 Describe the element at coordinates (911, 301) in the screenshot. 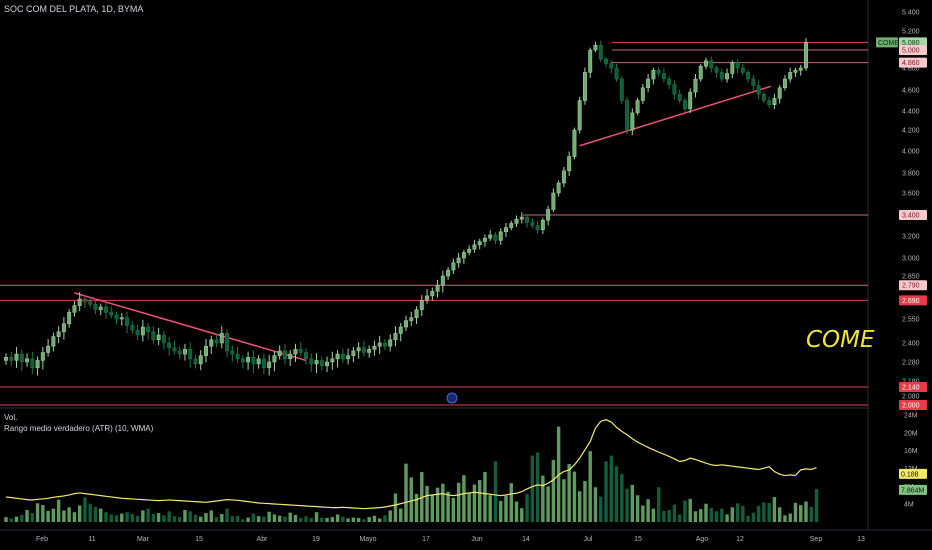

I see `level-badge-text-5: 2.690` at that location.